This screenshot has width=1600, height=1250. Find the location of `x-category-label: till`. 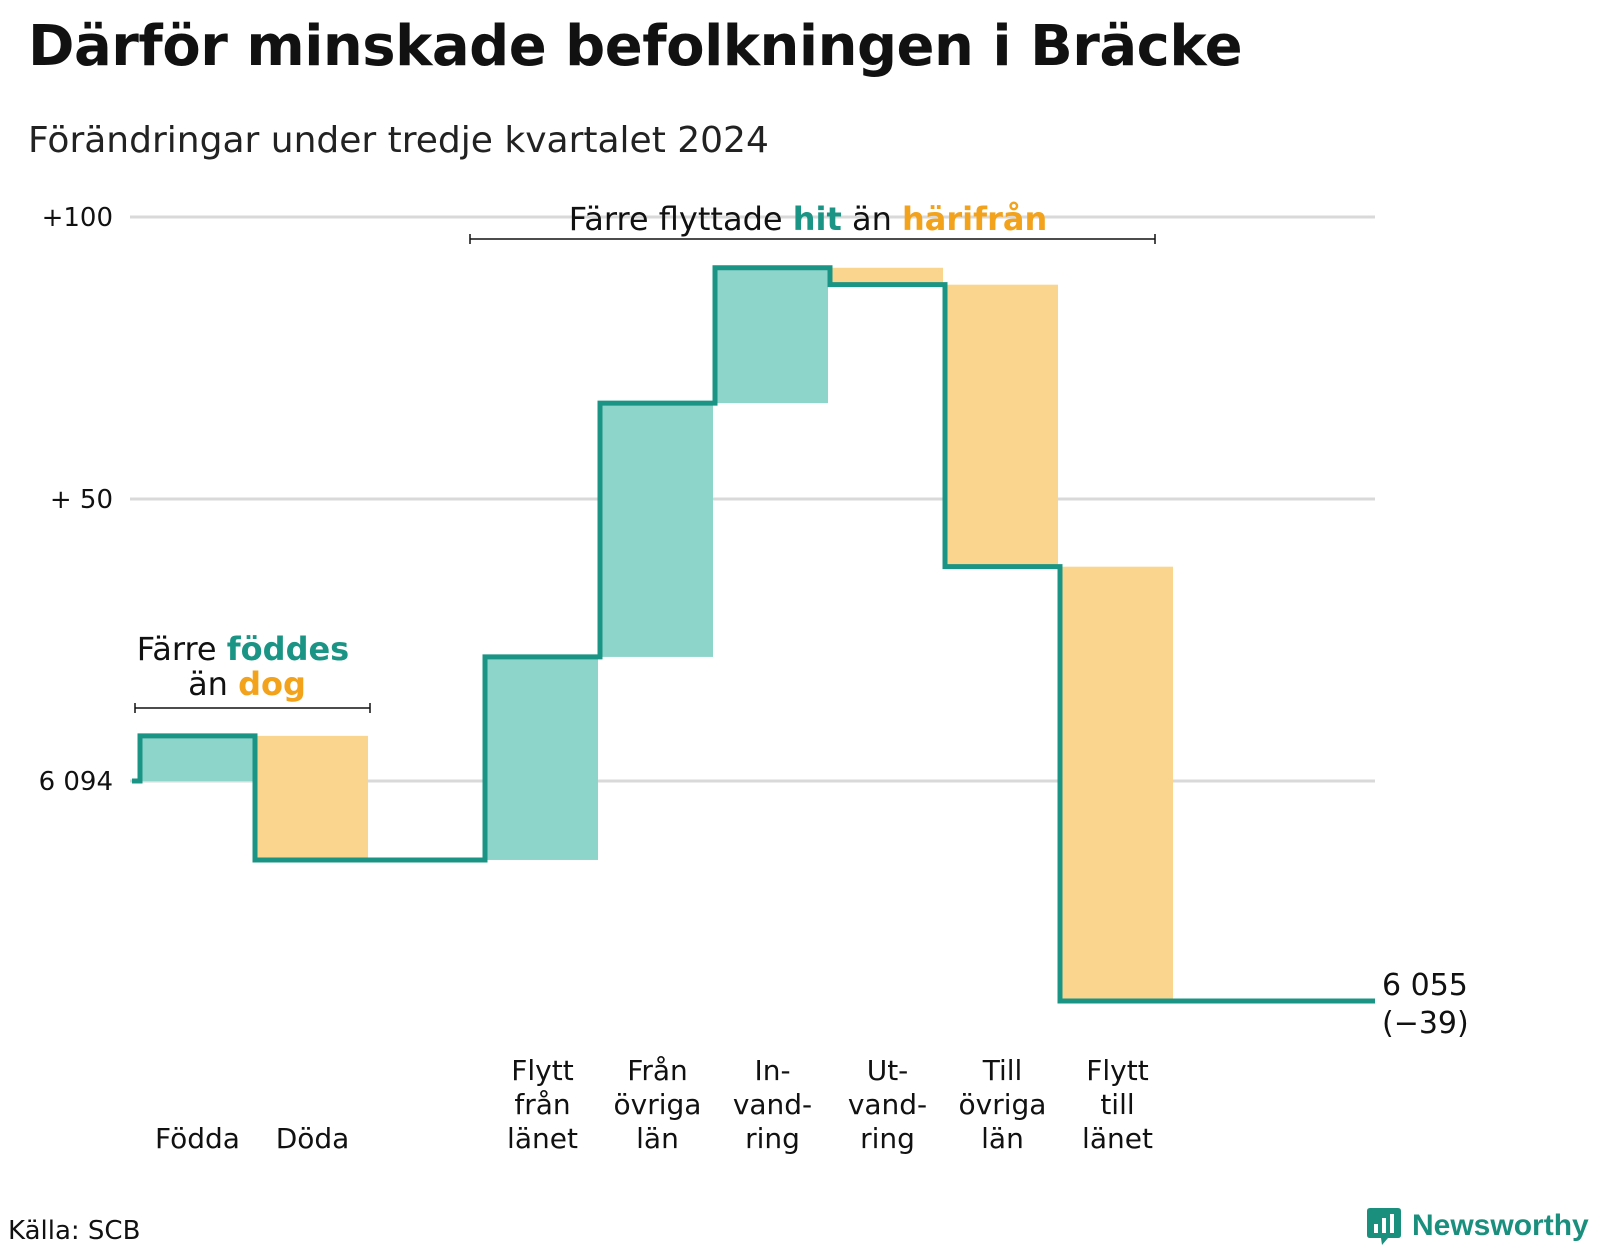

x-category-label: till is located at coordinates (1117, 1104).